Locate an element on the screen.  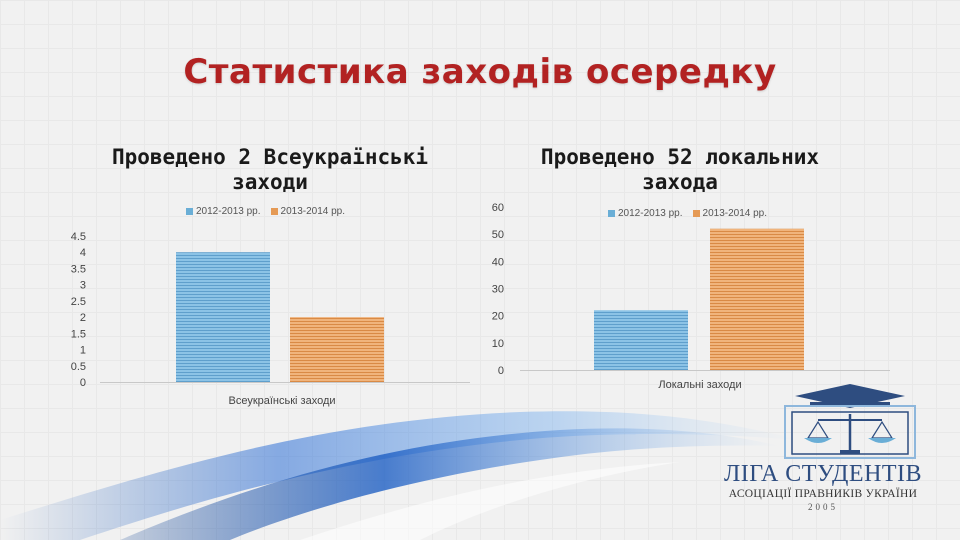
left-y-tick-label: 1 is located at coordinates (83, 351).